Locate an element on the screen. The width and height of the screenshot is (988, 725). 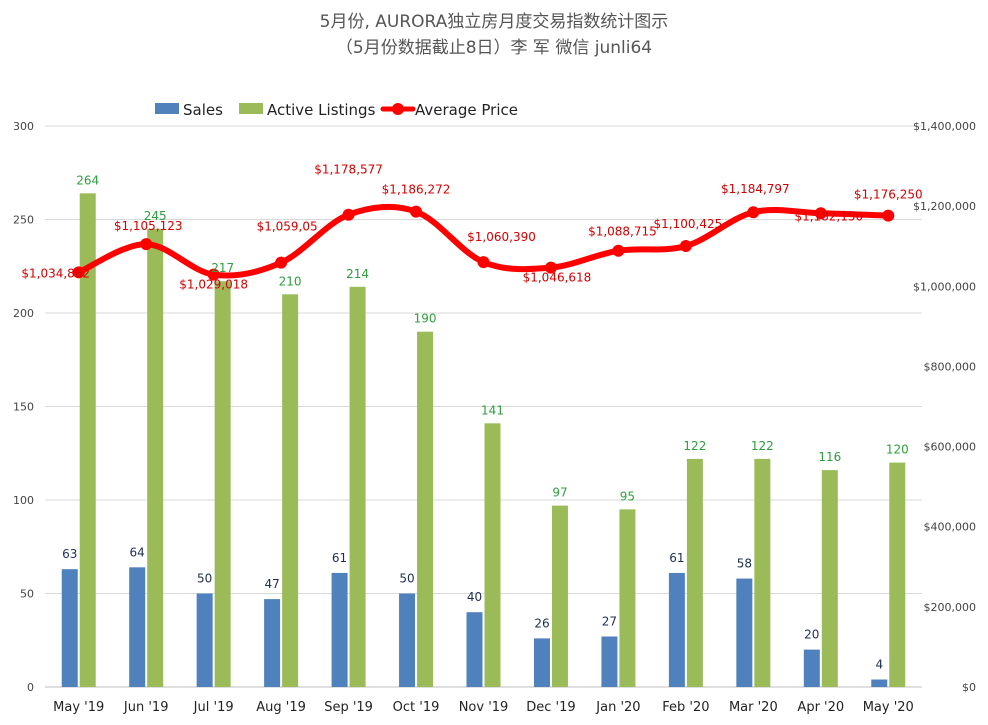
average-price-line is located at coordinates (483, 242).